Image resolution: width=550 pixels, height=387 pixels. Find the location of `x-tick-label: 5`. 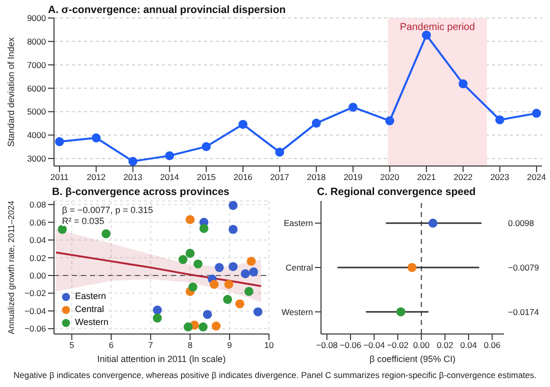

x-tick-label: 5 is located at coordinates (71, 345).